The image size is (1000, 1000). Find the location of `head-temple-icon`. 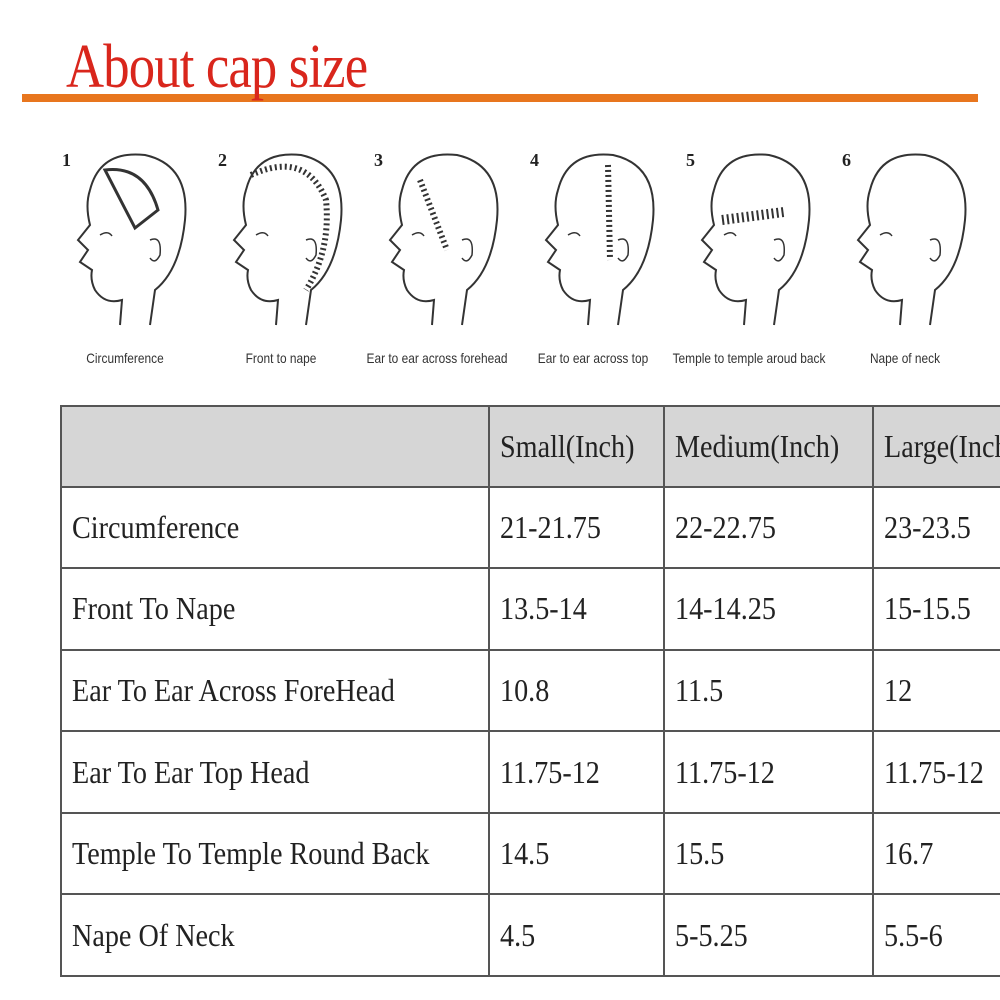

head-temple-icon is located at coordinates (755, 239).